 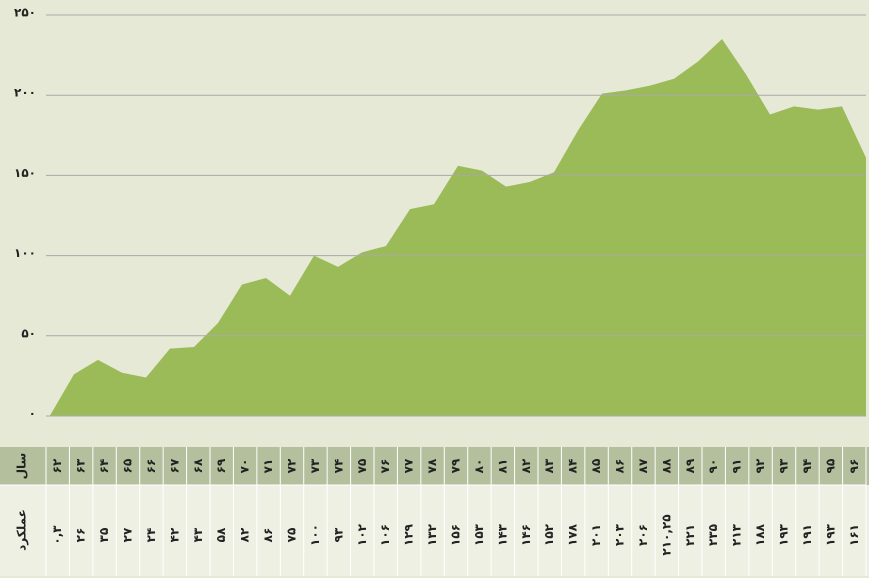 What do you see at coordinates (760, 465) in the screenshot?
I see `year-label: ۹۲` at bounding box center [760, 465].